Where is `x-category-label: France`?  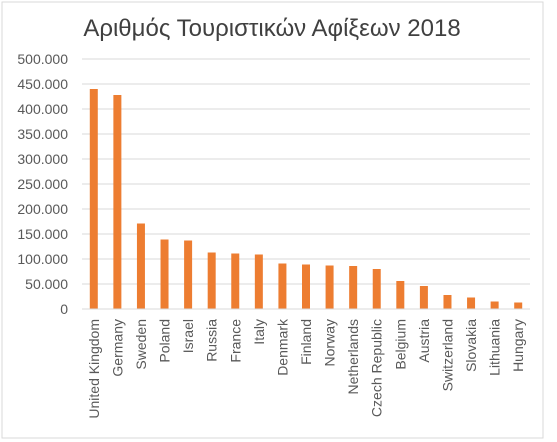
x-category-label: France is located at coordinates (235, 341).